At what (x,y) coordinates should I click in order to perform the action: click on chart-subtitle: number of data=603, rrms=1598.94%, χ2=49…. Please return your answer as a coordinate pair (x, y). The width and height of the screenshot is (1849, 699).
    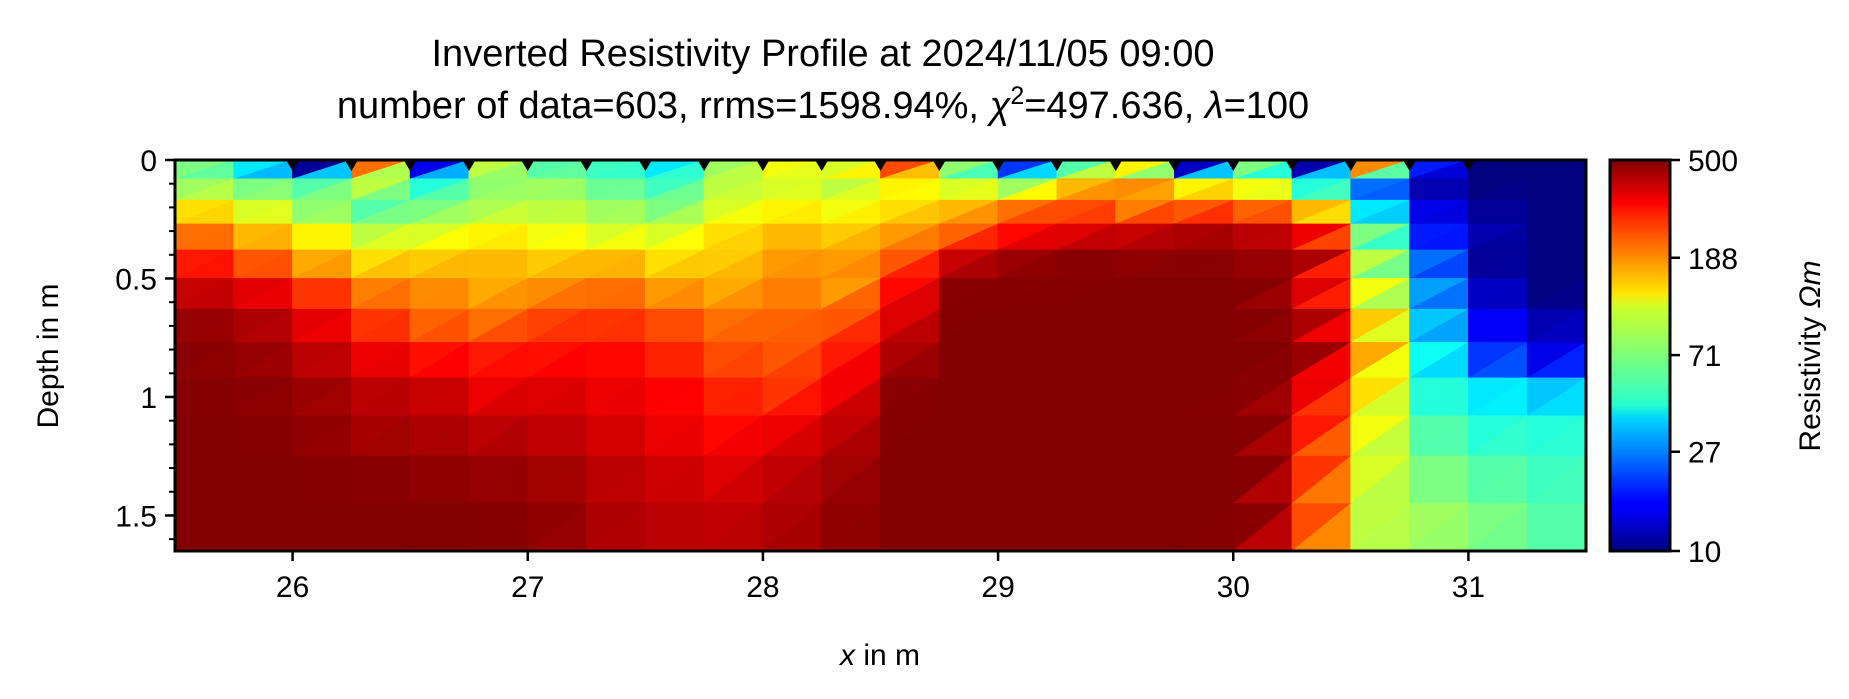
    Looking at the image, I should click on (823, 104).